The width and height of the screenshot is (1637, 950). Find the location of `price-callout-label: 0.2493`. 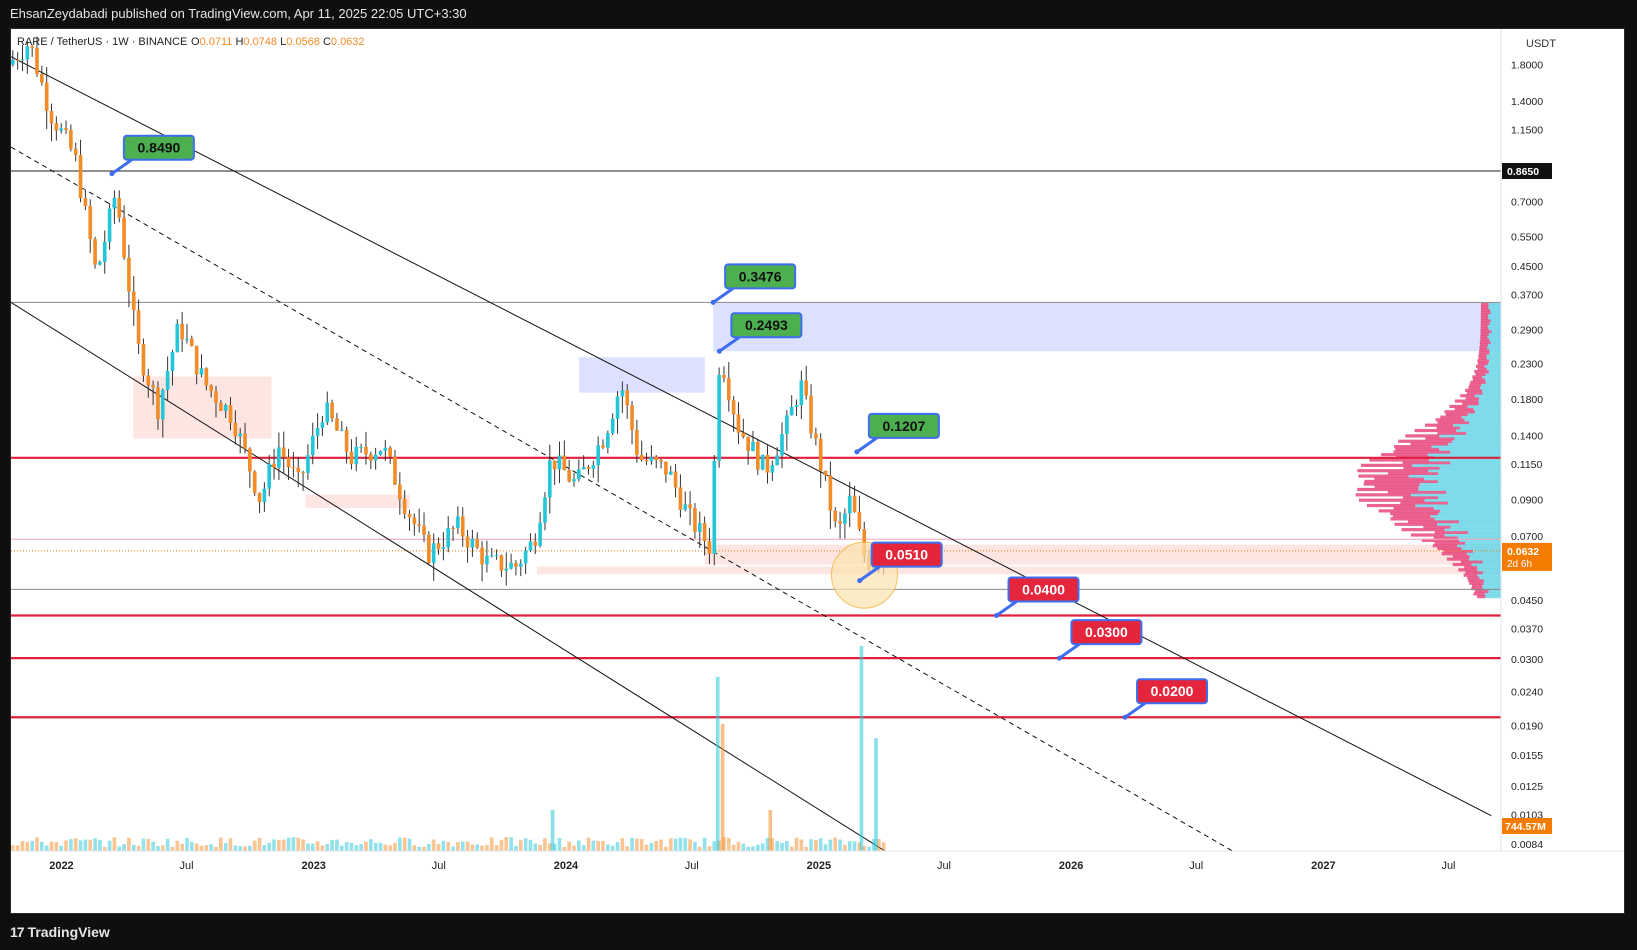

price-callout-label: 0.2493 is located at coordinates (766, 325).